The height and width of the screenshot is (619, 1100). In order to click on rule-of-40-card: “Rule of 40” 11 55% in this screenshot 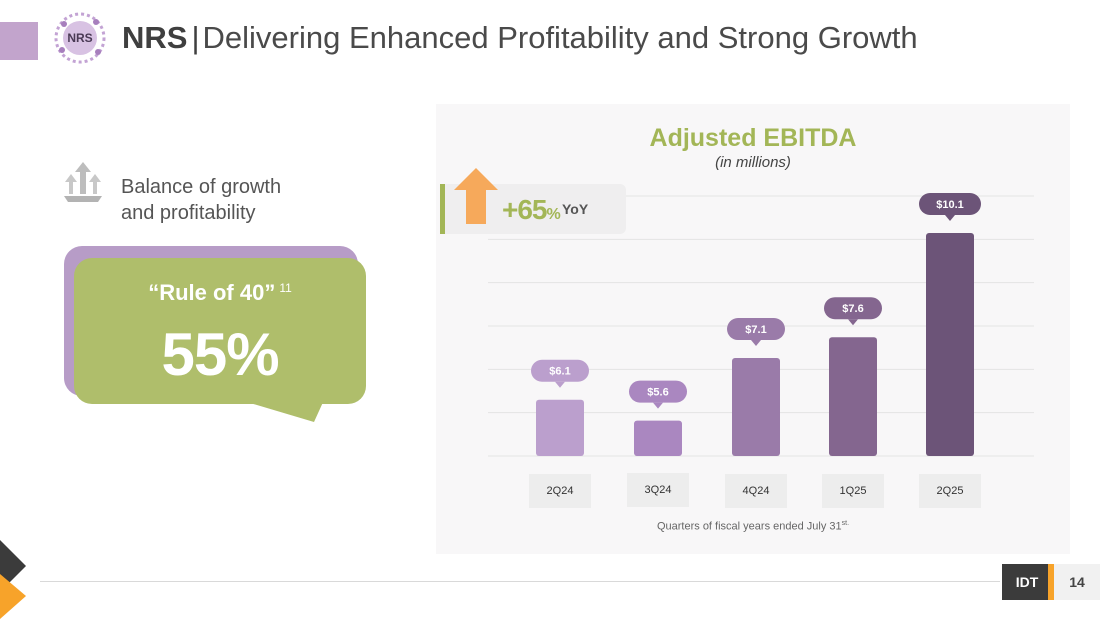, I will do `click(220, 331)`.